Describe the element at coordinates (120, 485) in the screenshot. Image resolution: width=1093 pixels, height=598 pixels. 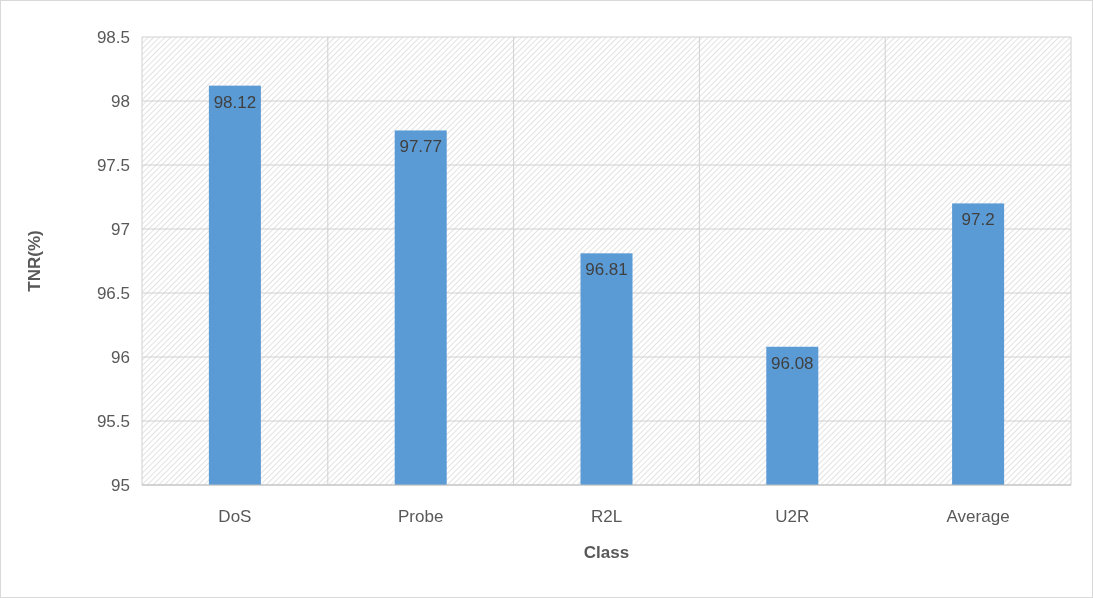
I see `y-tick-label: 95` at that location.